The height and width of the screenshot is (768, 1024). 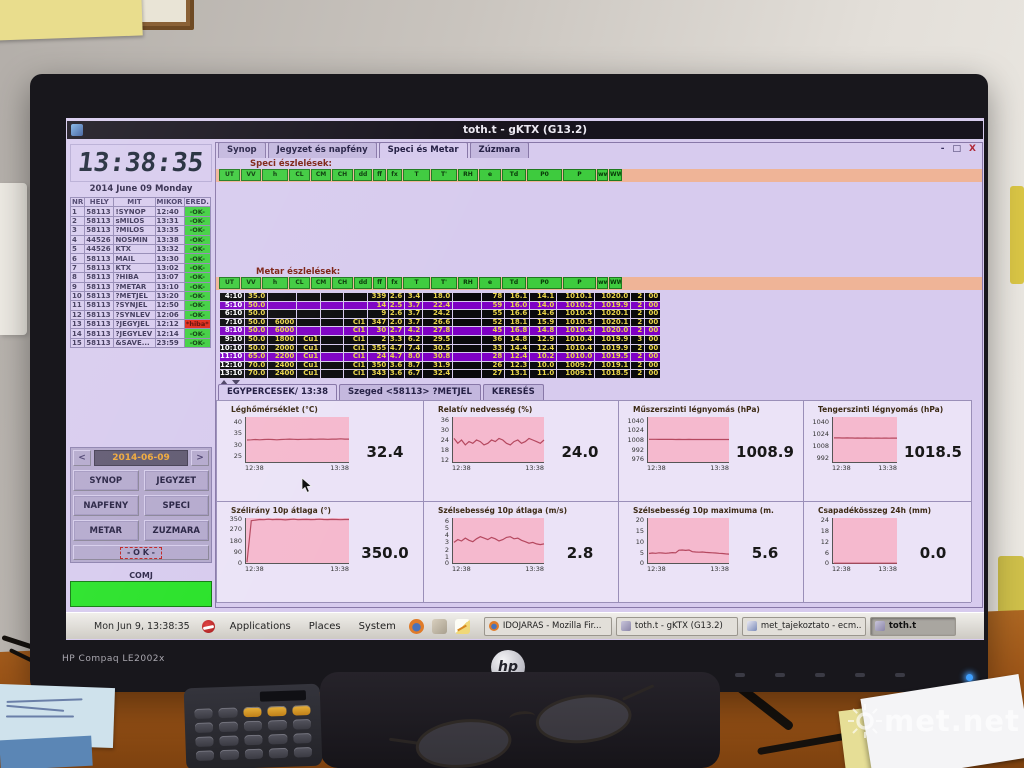 What do you see at coordinates (169, 343) in the screenshot?
I see `log-cell-mikor: 23:59` at bounding box center [169, 343].